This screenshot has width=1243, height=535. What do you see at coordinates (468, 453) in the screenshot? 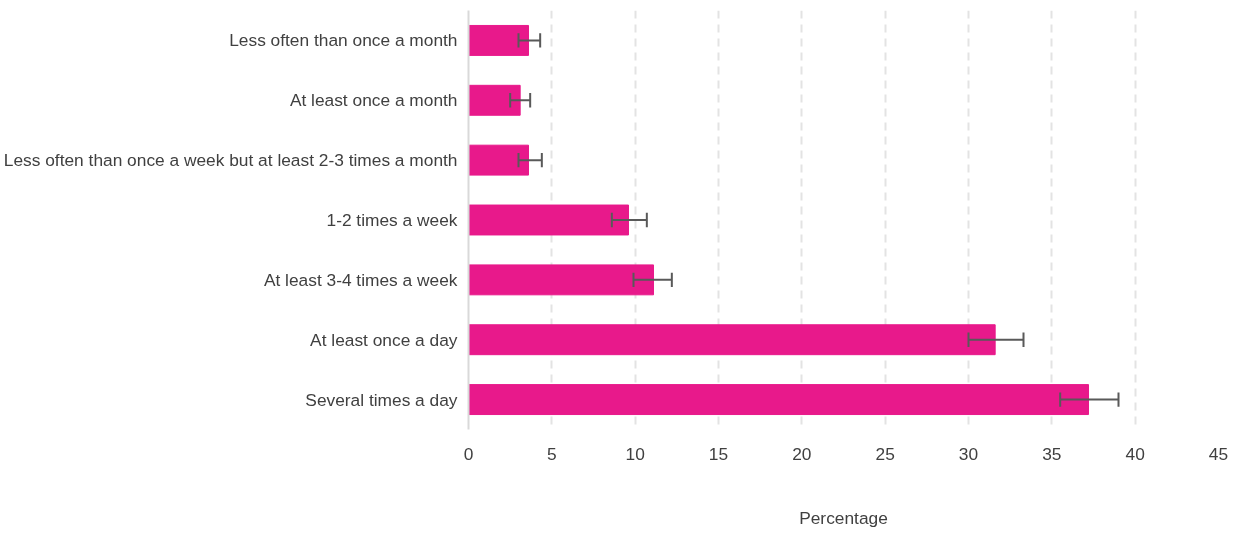
I see `x-tick-label: 0` at bounding box center [468, 453].